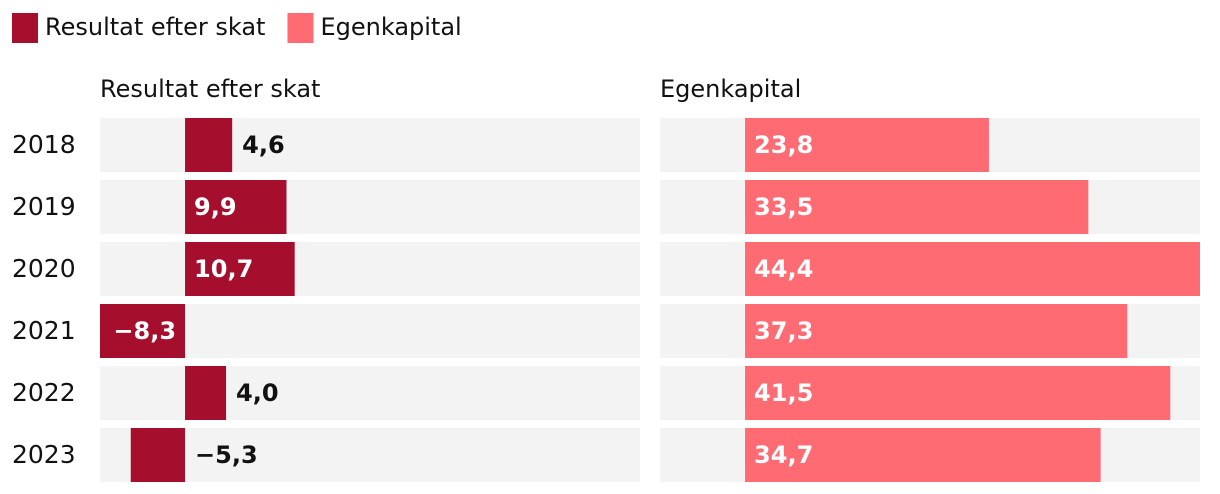 The height and width of the screenshot is (494, 1220). What do you see at coordinates (44, 330) in the screenshot?
I see `y-tick-label: 2021` at bounding box center [44, 330].